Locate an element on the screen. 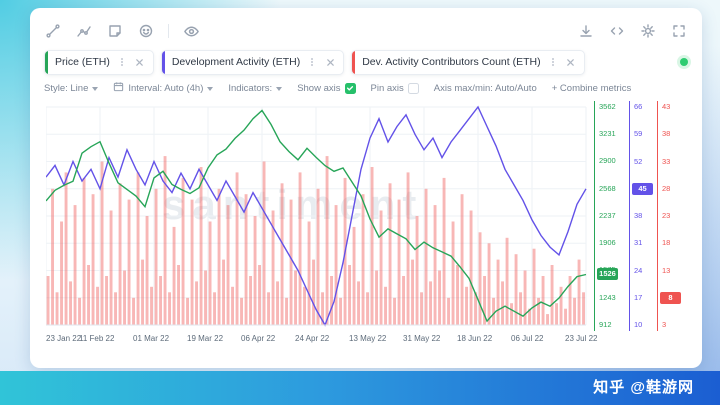  interval-dropdown: Interval: Auto (4h) is located at coordinates (163, 88).